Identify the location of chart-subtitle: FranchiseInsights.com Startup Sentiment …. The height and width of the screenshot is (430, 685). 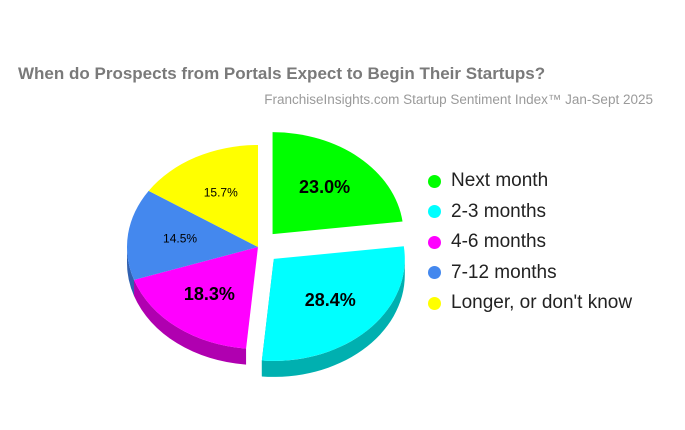
(458, 99).